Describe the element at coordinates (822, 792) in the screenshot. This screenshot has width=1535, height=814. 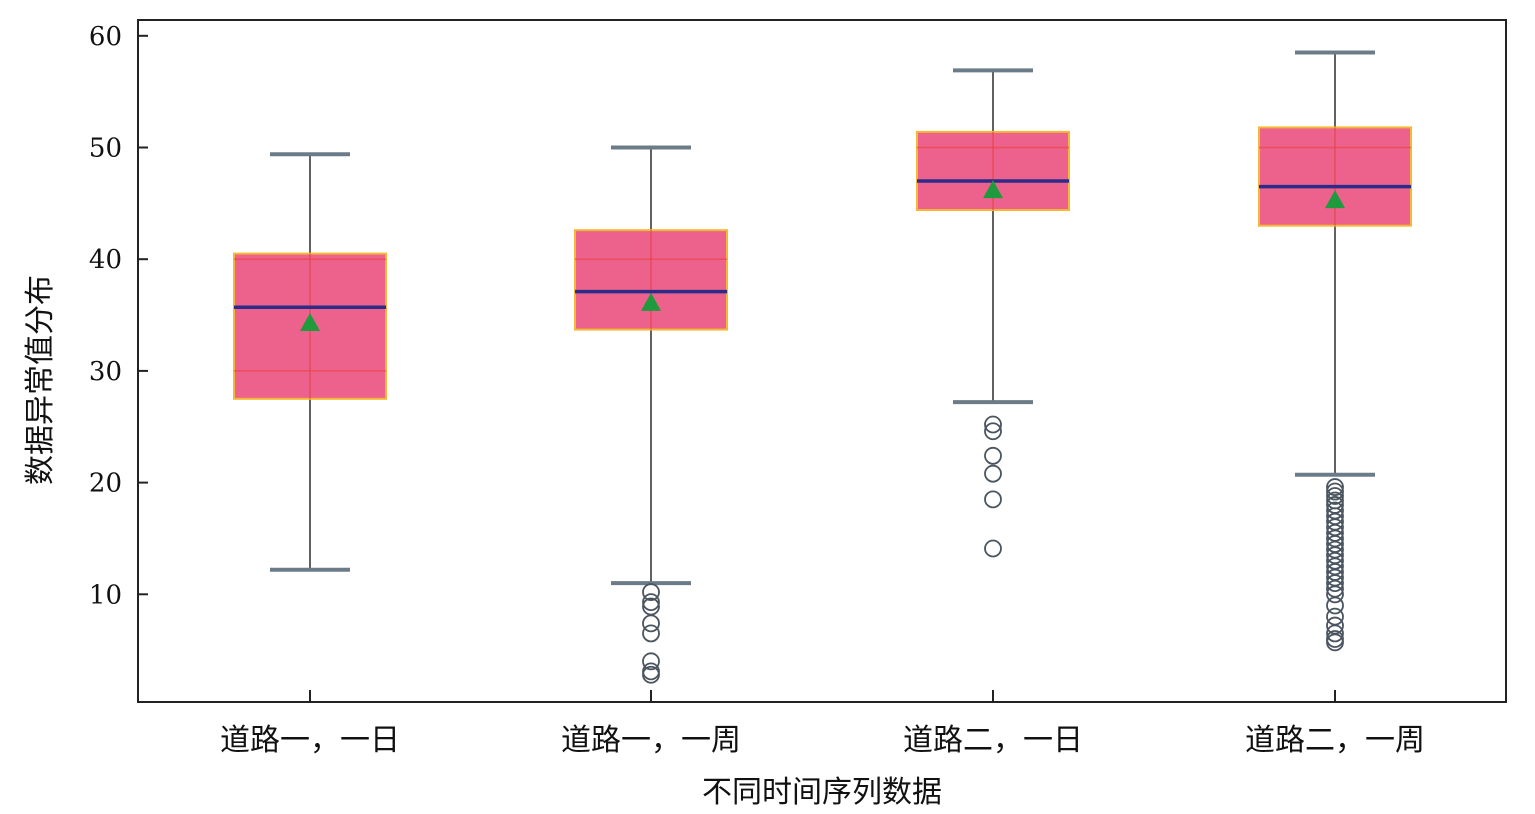
I see `x-axis-title: 不同时间序列数据` at that location.